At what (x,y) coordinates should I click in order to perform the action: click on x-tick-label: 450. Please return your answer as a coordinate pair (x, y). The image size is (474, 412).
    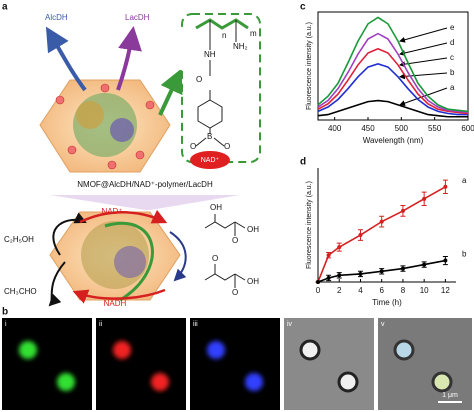
    Looking at the image, I should click on (368, 128).